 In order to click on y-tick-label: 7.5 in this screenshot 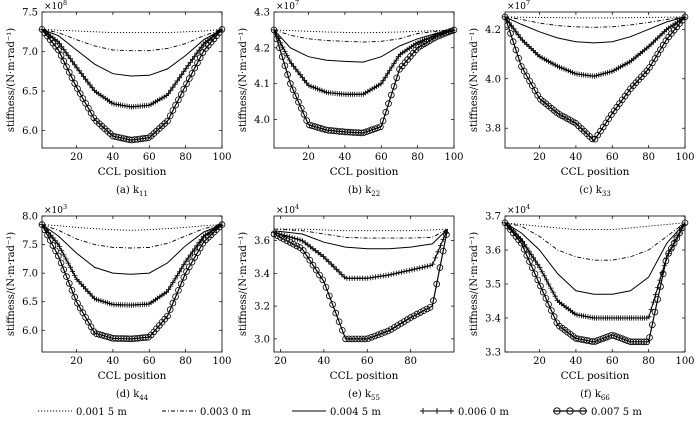, I will do `click(30, 13)`.